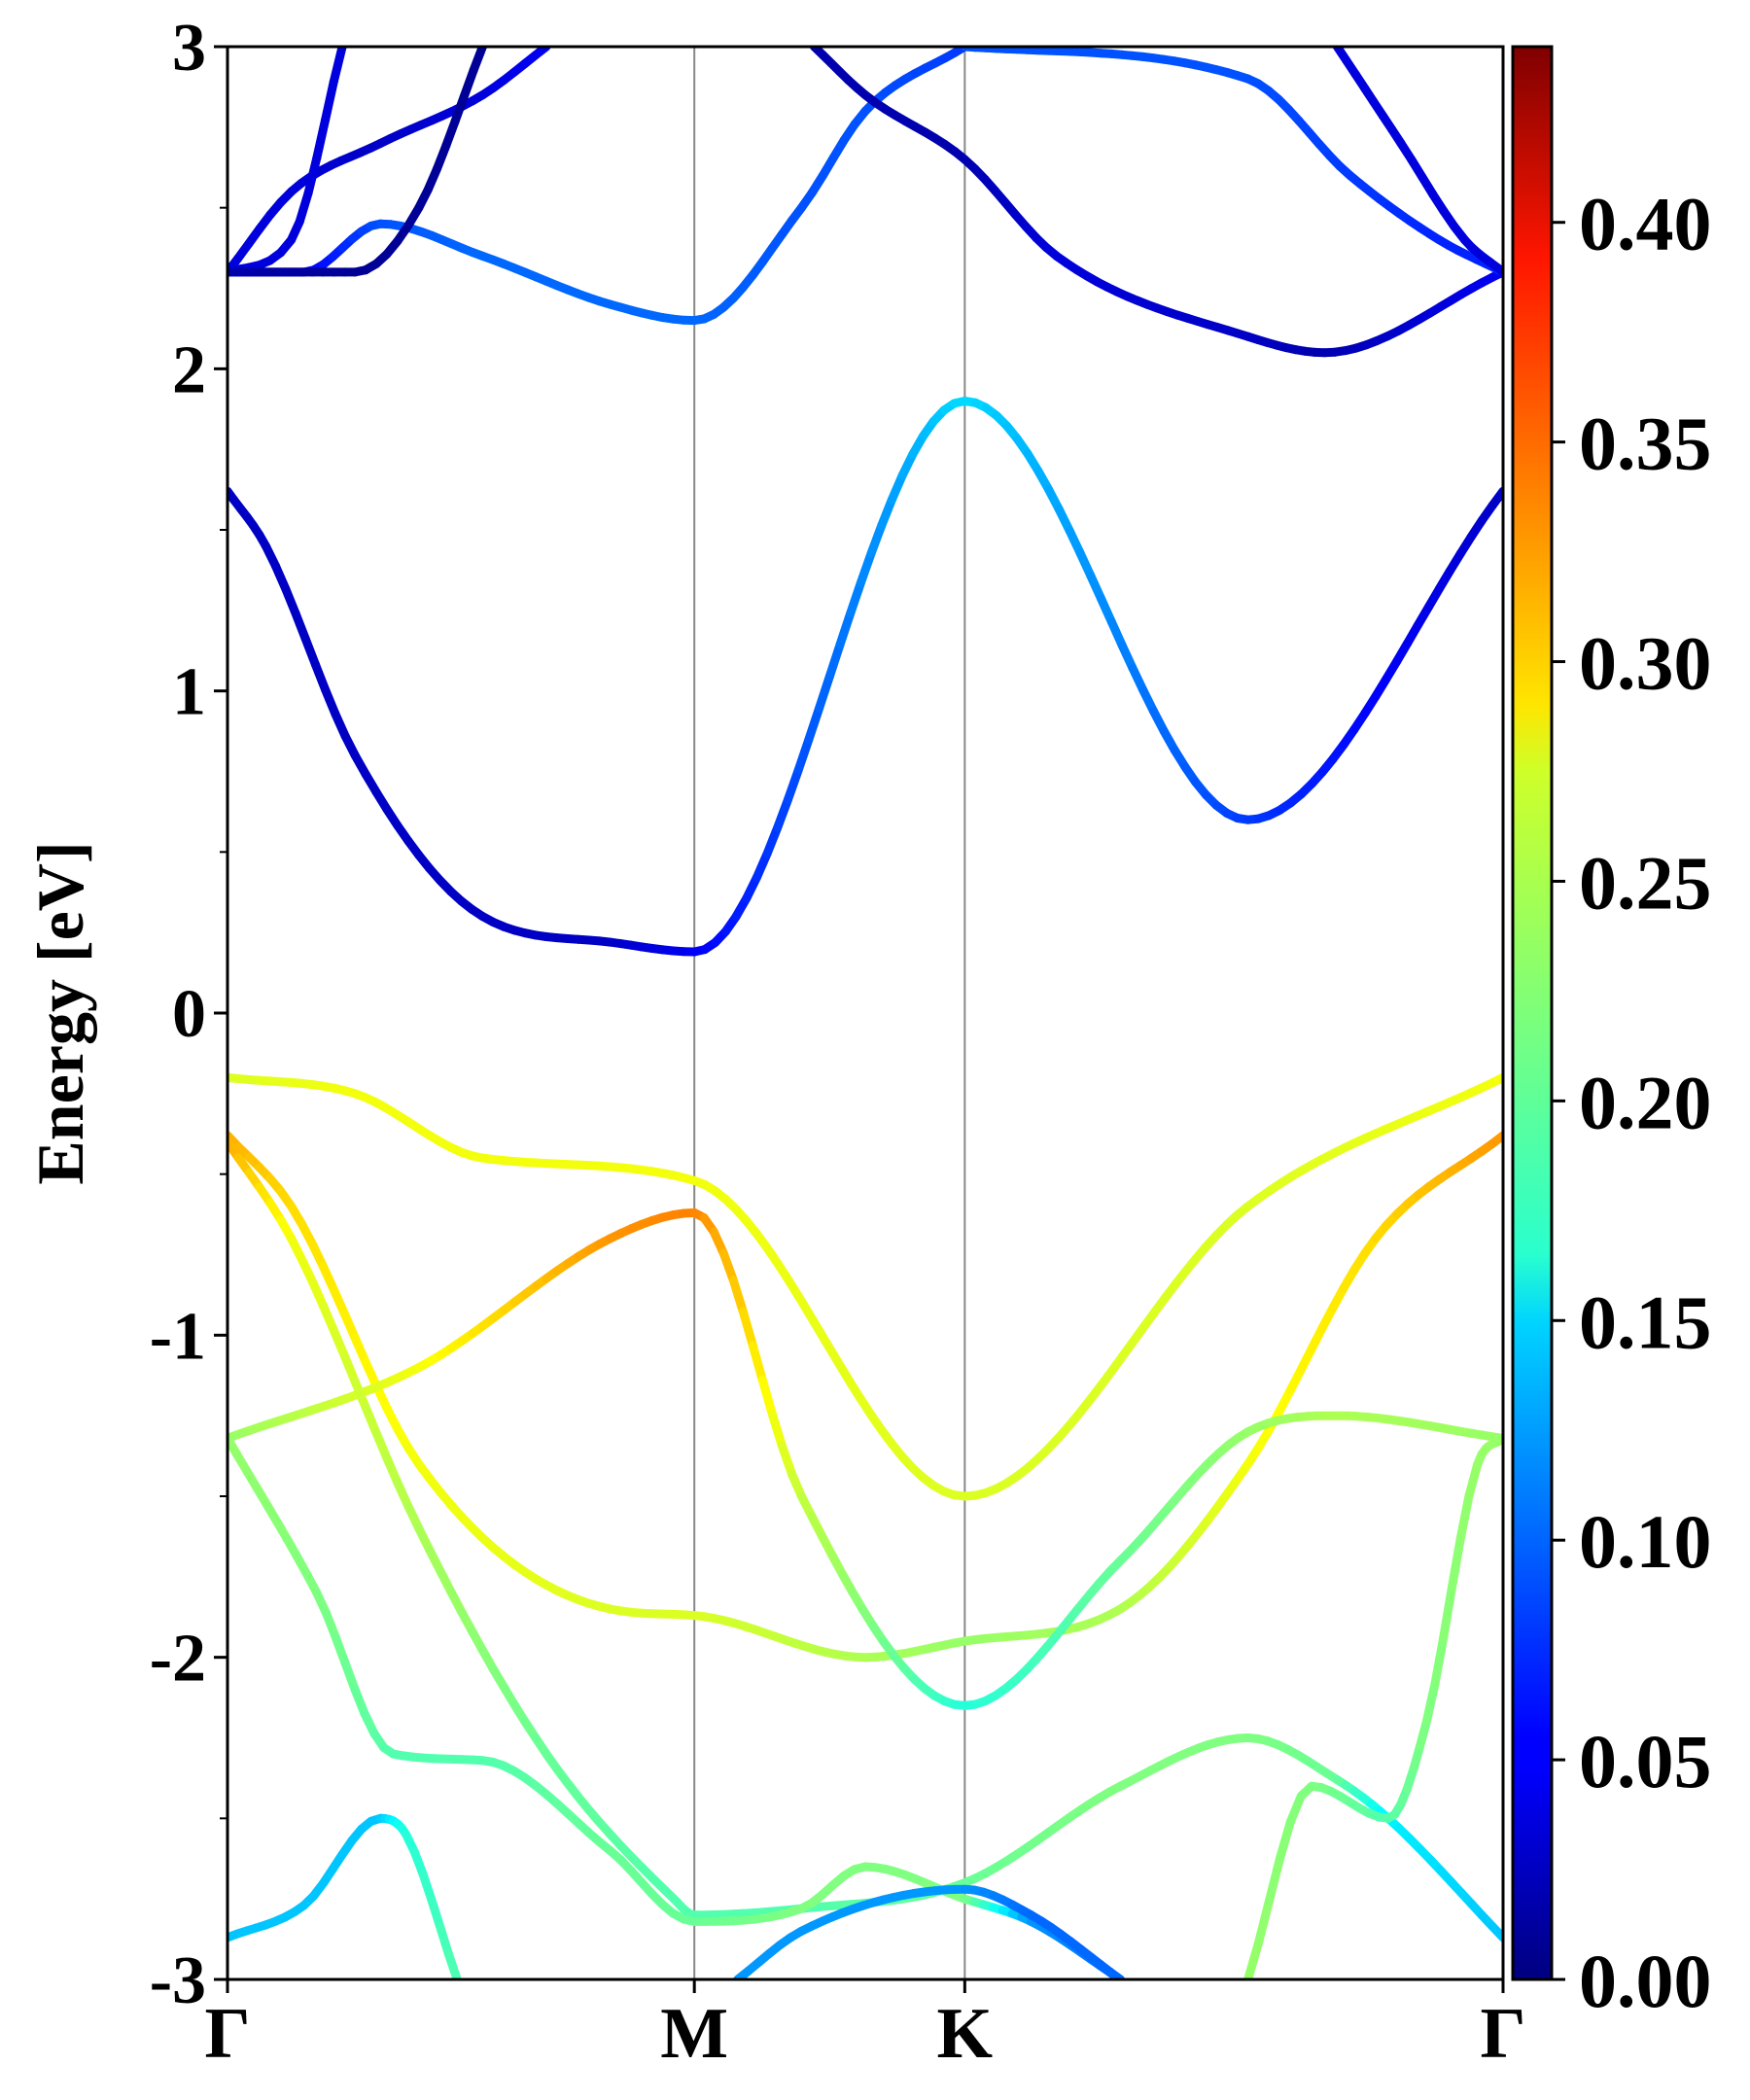  Describe the element at coordinates (1645, 882) in the screenshot. I see `colorbar-tick-label: 0.25` at that location.